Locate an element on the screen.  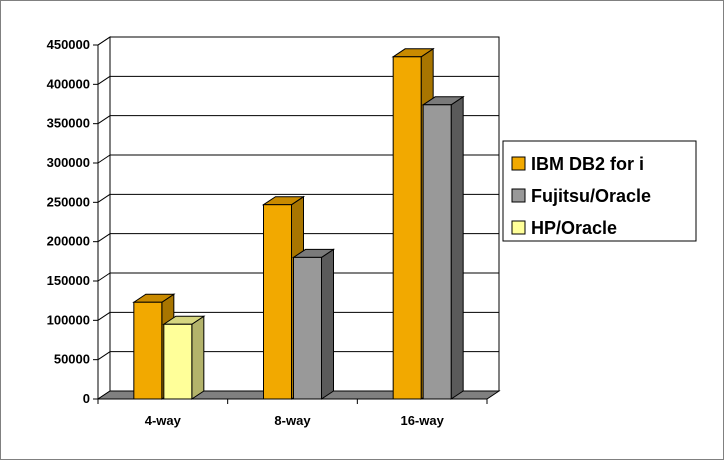
y-tick-label: 100000 is located at coordinates (68, 319).